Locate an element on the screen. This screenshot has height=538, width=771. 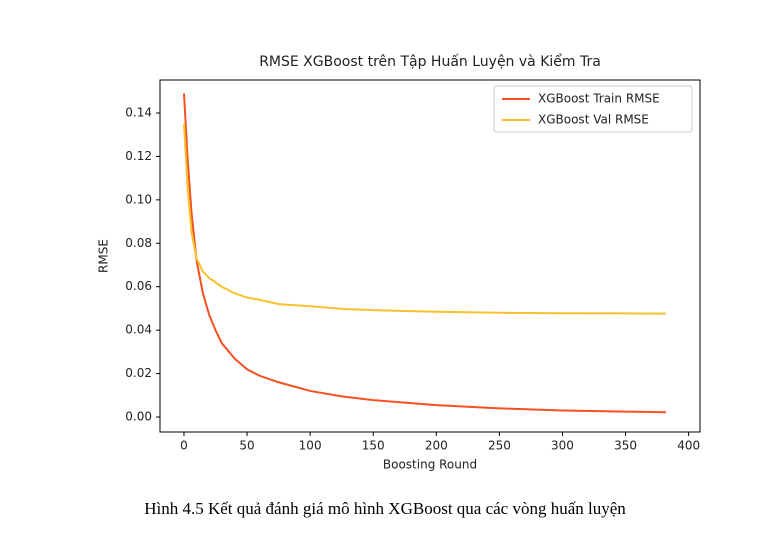
y-tick-label: 0.06 is located at coordinates (138, 286).